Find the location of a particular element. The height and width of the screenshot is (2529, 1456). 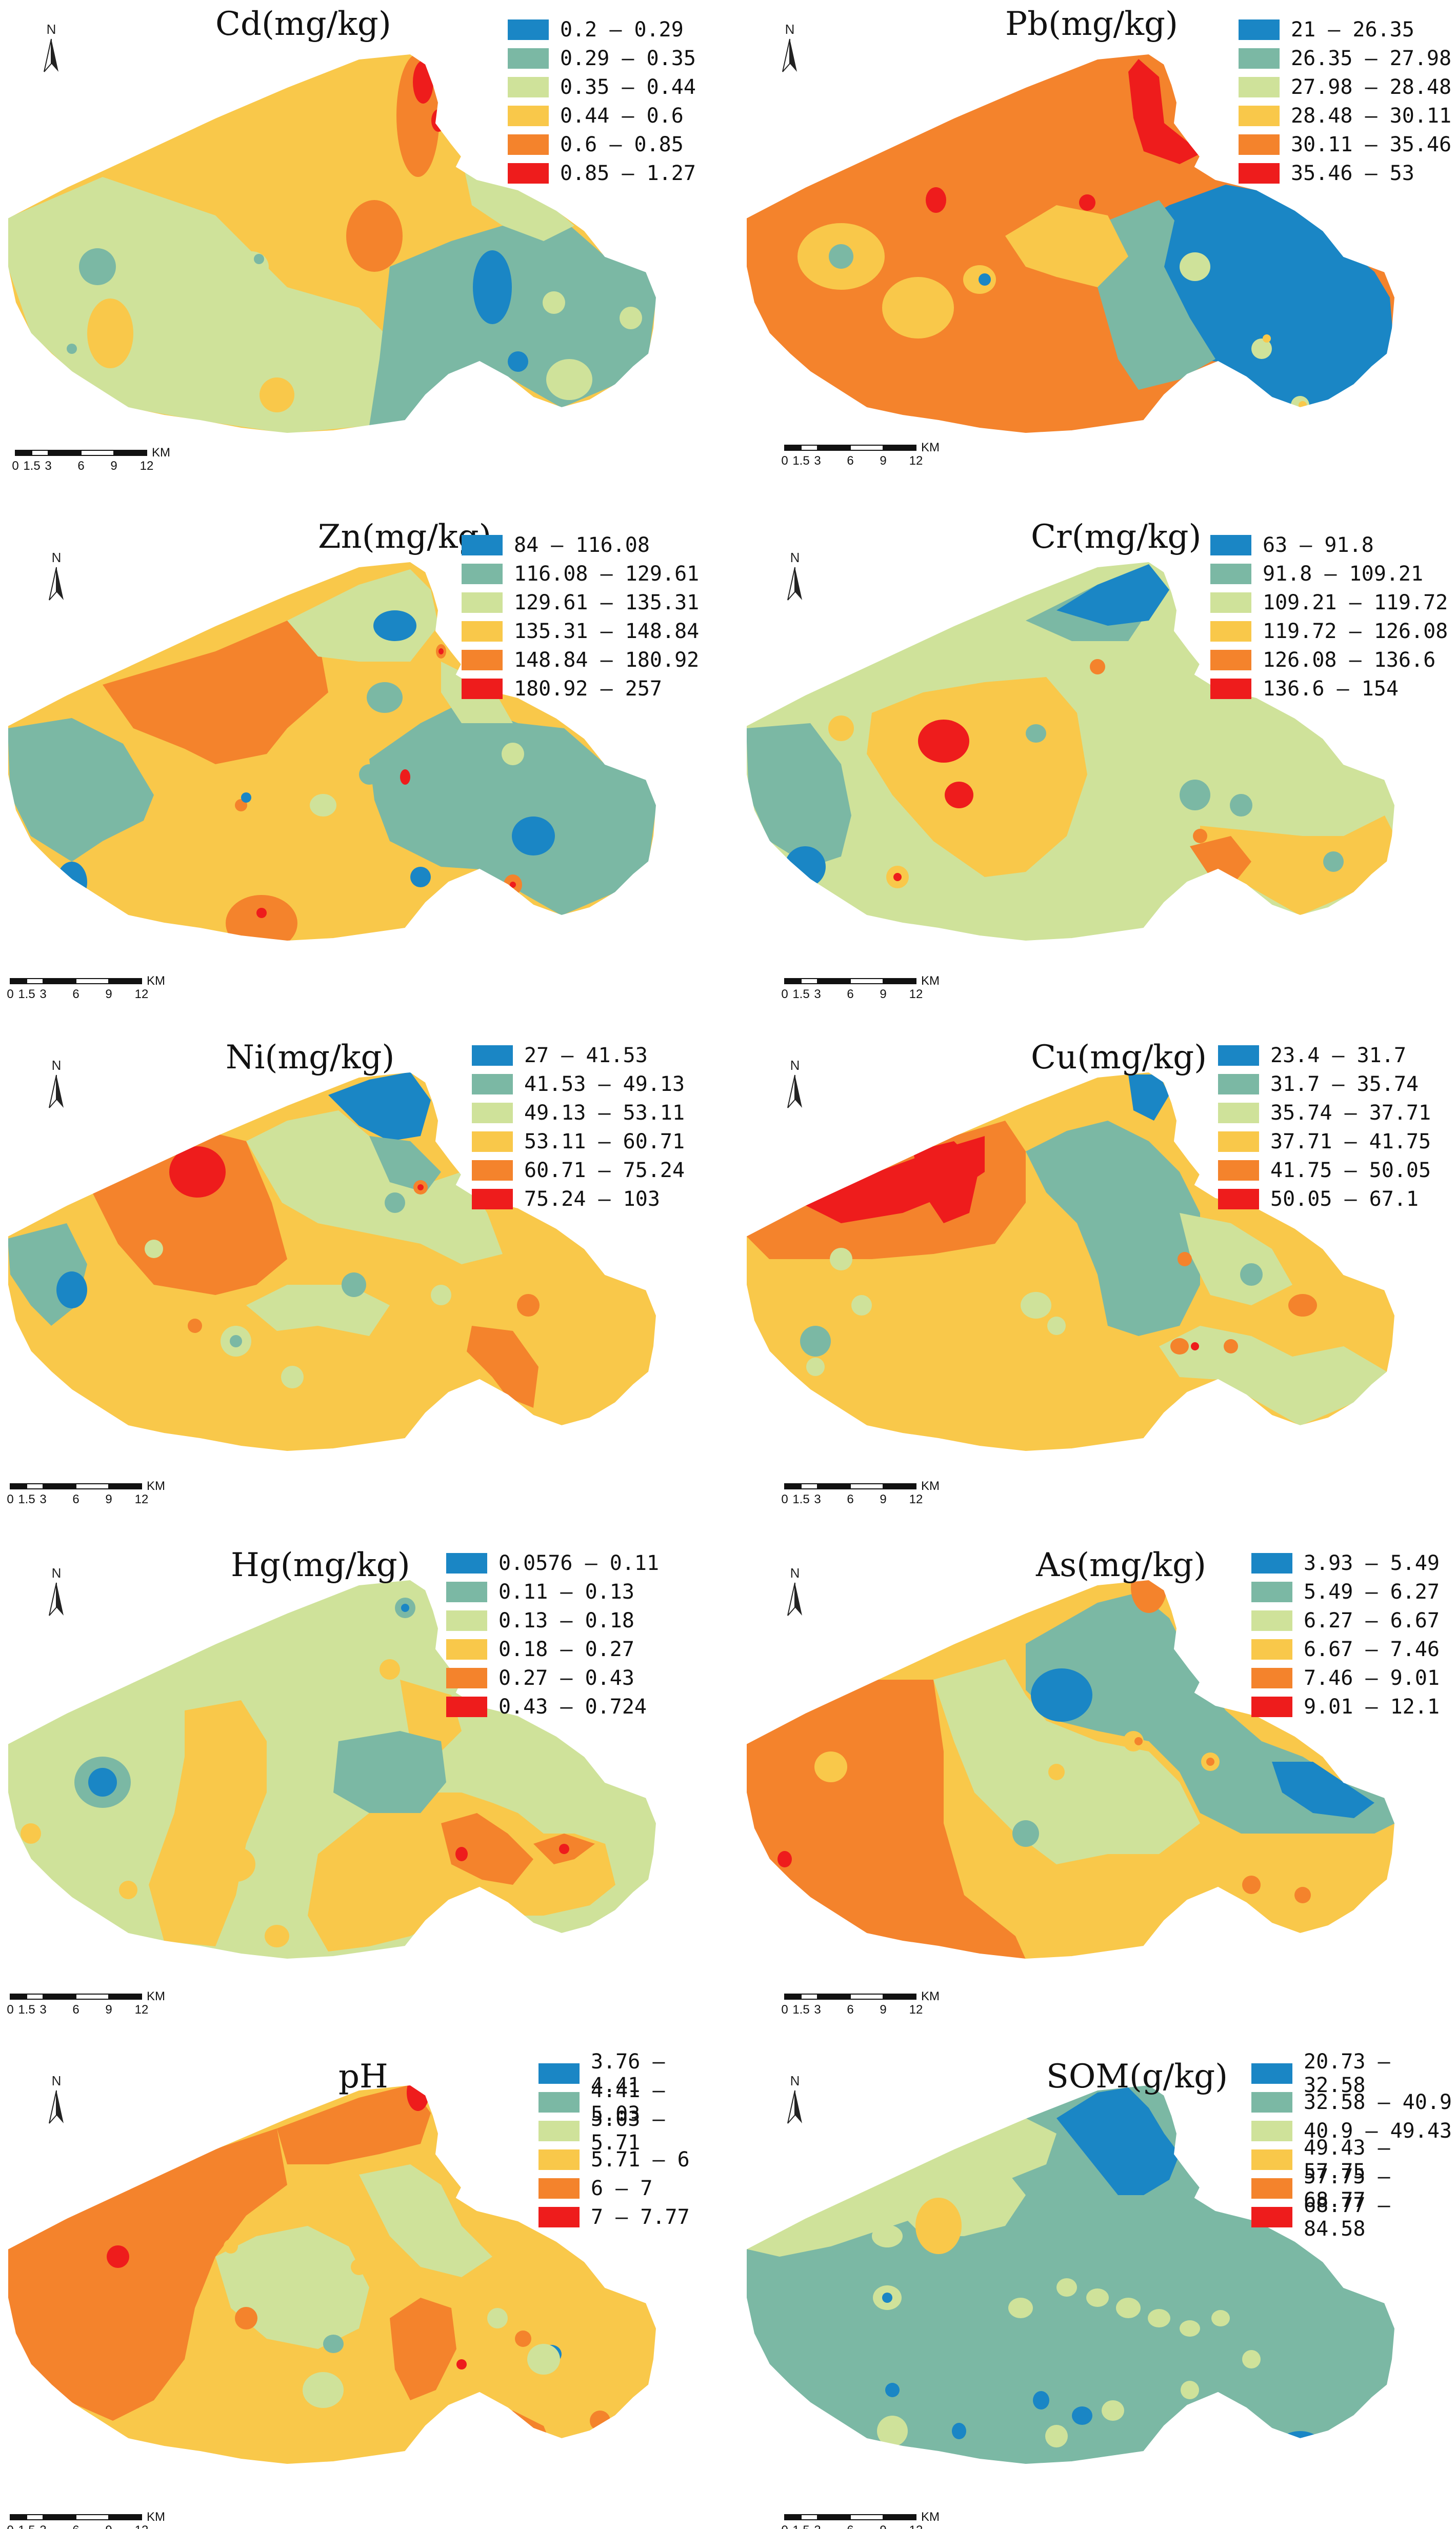

legend-item: 9.01 – 12.1 is located at coordinates (1345, 1706).